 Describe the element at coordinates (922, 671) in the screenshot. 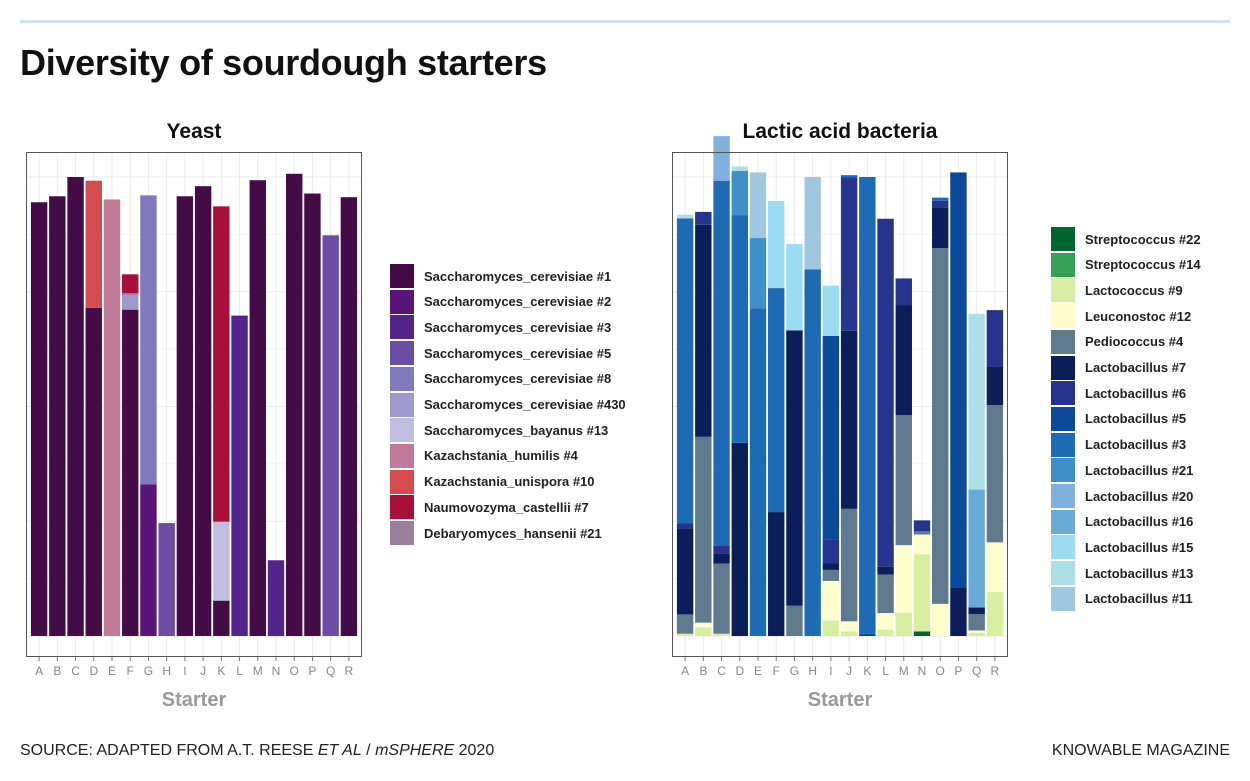

I see `bacteria-x-tick-label: N` at that location.